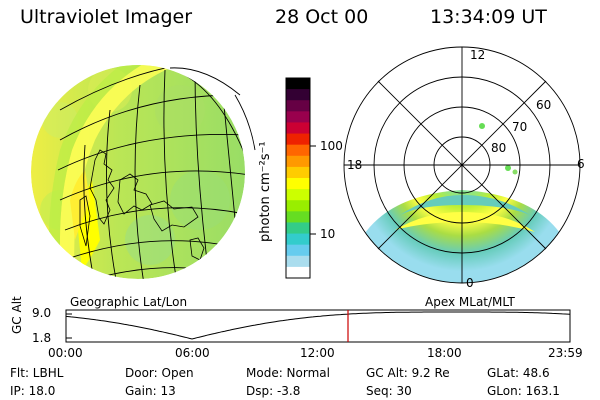 Image resolution: width=600 pixels, height=400 pixels. Describe the element at coordinates (499, 148) in the screenshot. I see `lat-label-80: 80` at that location.